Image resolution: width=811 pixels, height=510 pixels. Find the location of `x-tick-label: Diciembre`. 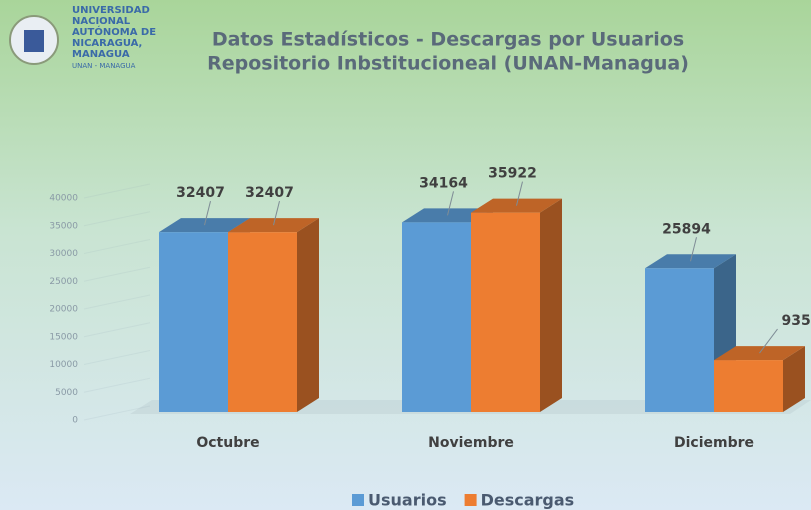

x-tick-label: Diciembre is located at coordinates (714, 443).